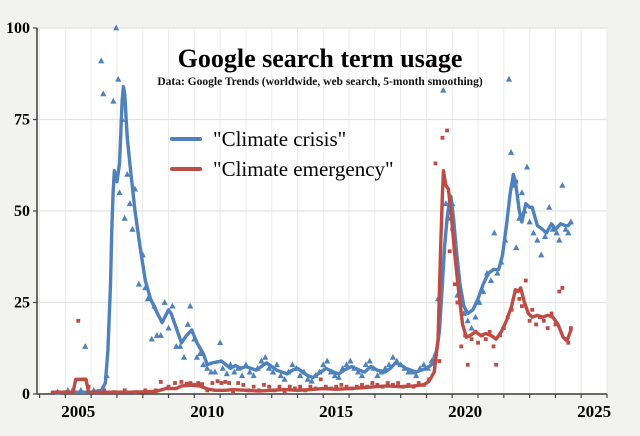 This screenshot has width=640, height=436. Describe the element at coordinates (465, 411) in the screenshot. I see `x-axis-tick-label: 2020` at that location.